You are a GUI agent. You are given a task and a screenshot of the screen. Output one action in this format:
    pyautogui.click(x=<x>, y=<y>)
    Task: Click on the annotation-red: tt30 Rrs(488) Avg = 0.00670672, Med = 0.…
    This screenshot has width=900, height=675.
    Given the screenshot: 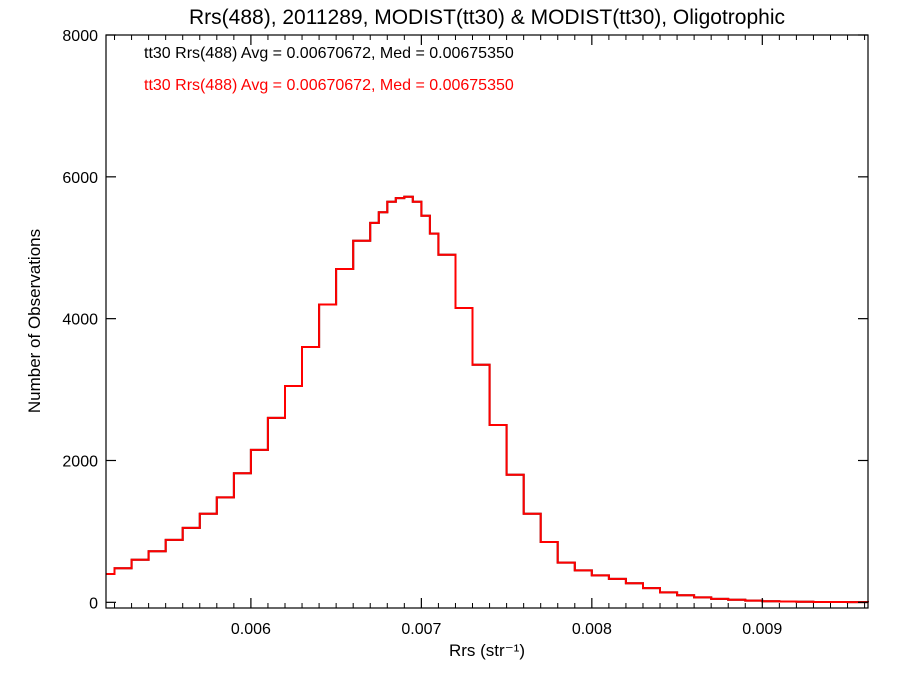 What is the action you would take?
    pyautogui.click(x=329, y=85)
    